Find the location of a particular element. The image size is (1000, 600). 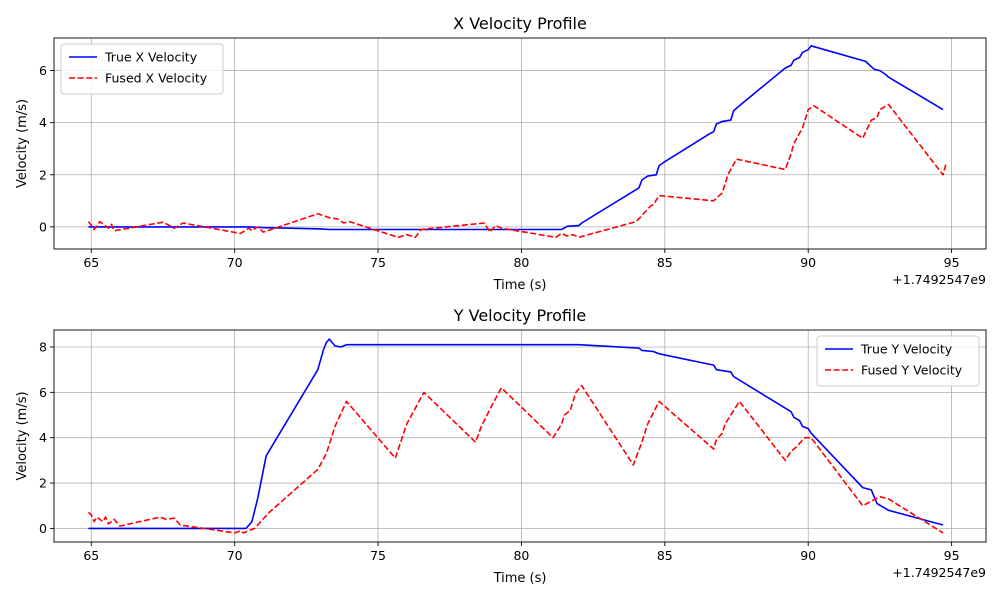

legend: True Y Velocity Fused Y Velocity is located at coordinates (898, 361).